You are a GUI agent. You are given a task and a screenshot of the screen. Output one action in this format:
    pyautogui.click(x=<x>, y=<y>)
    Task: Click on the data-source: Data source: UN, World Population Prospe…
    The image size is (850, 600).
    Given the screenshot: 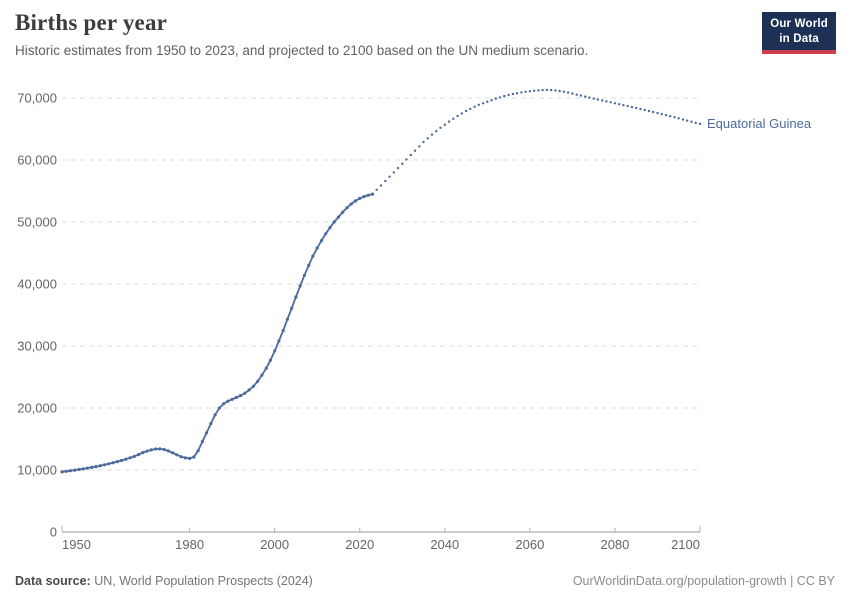 What is the action you would take?
    pyautogui.click(x=164, y=581)
    